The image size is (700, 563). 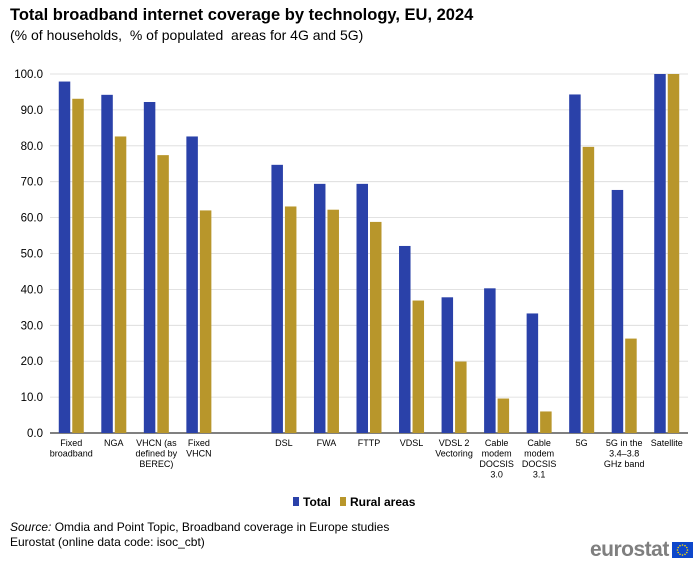 What do you see at coordinates (412, 443) in the screenshot?
I see `x-tick-label: VDSL` at bounding box center [412, 443].